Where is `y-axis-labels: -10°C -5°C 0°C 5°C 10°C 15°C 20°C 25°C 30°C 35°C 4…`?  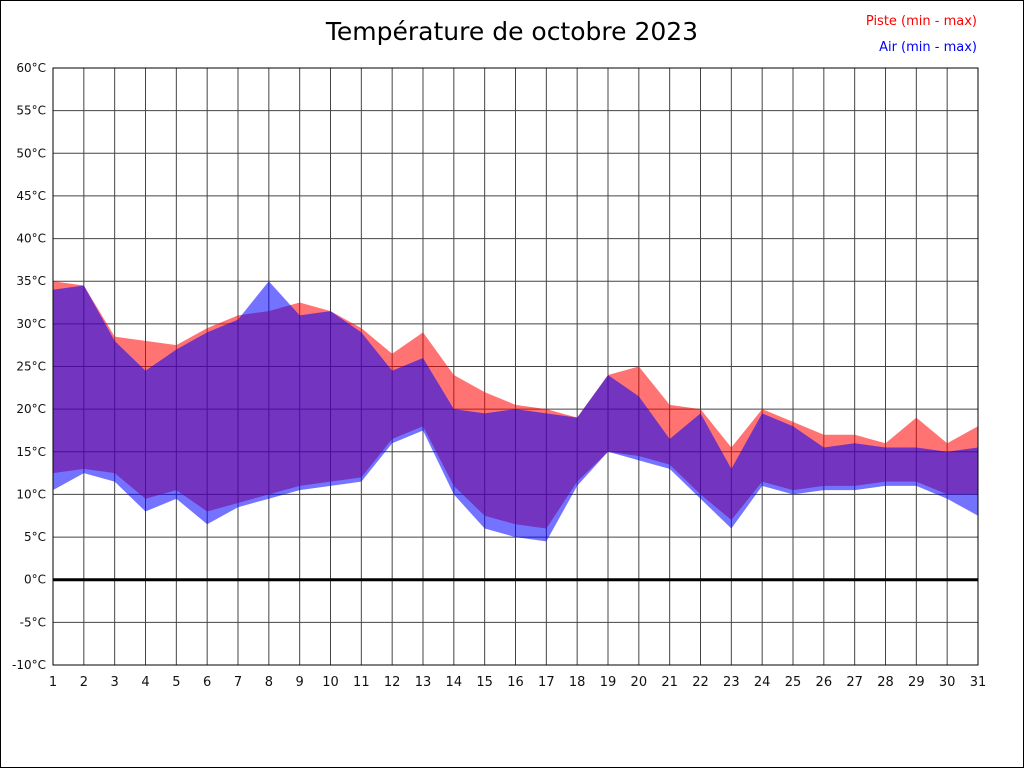 y-axis-labels: -10°C -5°C 0°C 5°C 10°C 15°C 20°C 25°C 30°C 35°C 4… is located at coordinates (29, 366).